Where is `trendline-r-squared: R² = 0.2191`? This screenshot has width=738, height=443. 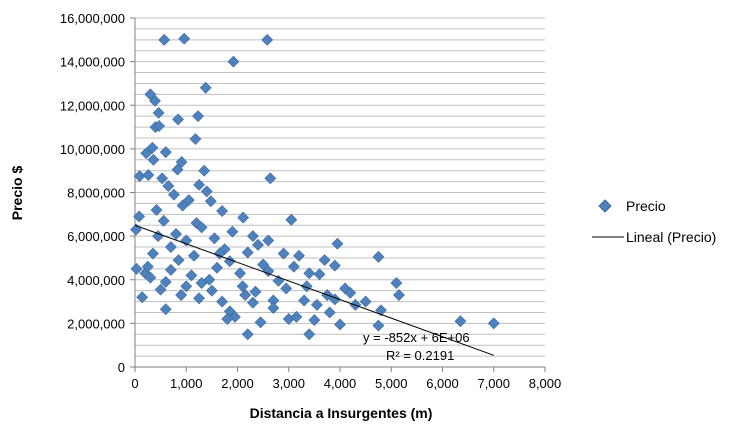 trendline-r-squared: R² = 0.2191 is located at coordinates (420, 355).